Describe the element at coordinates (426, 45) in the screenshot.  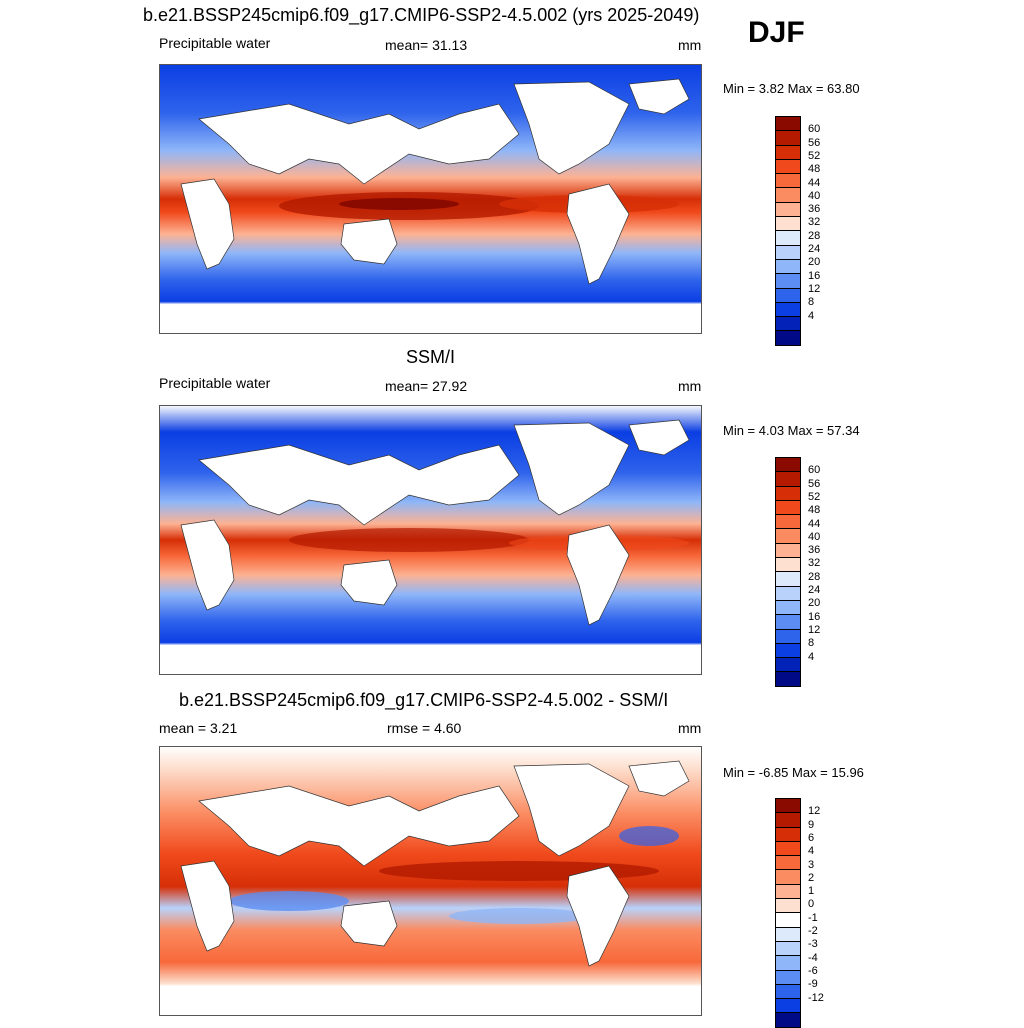
I see `panel-1-mean-label: mean= 31.13` at that location.